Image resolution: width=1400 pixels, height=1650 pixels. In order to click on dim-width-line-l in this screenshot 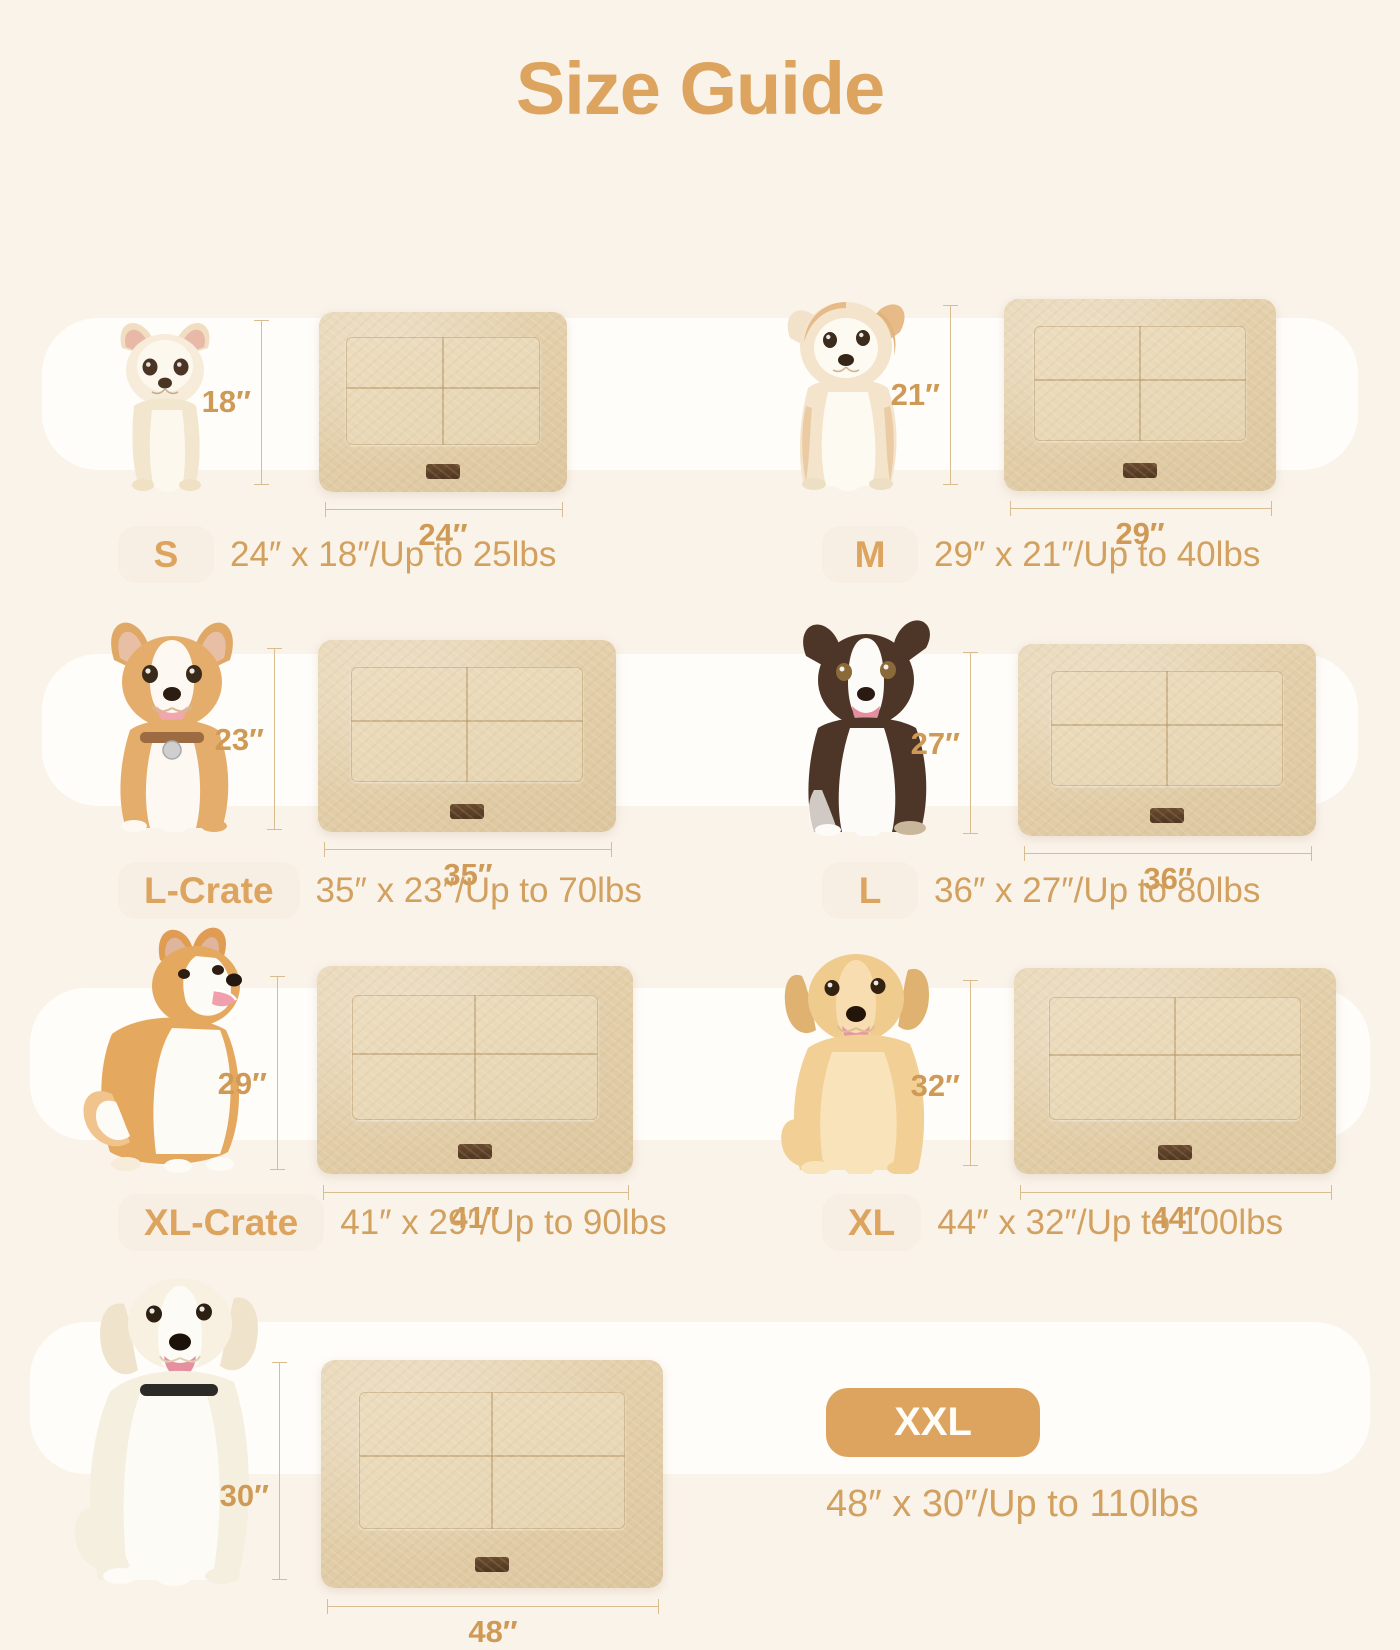, I will do `click(1168, 853)`.